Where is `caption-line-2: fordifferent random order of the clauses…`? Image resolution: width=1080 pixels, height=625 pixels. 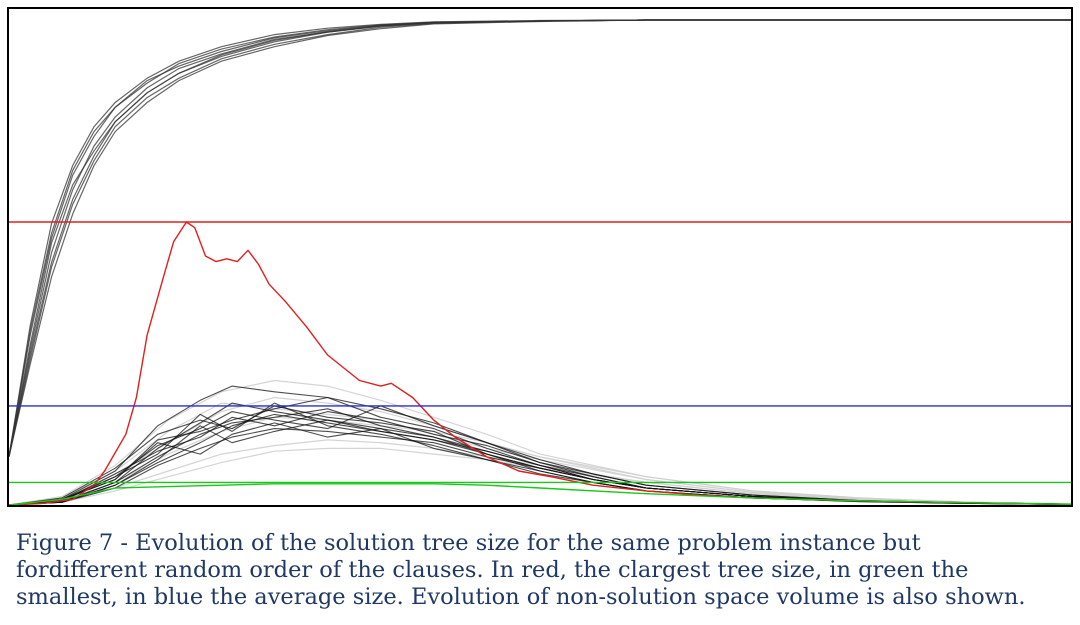 caption-line-2: fordifferent random order of the clauses… is located at coordinates (492, 570).